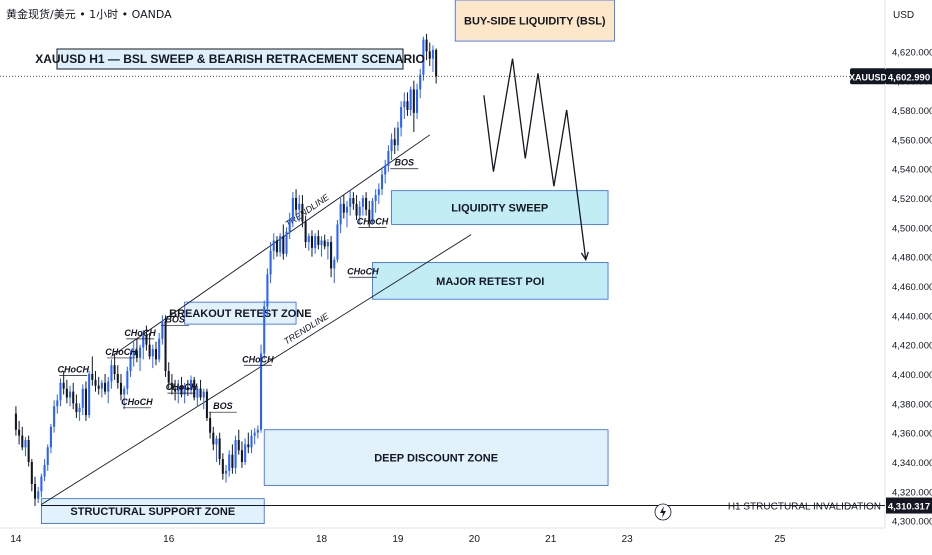  I want to click on price-tick-label: 4,500.000, so click(912, 228).